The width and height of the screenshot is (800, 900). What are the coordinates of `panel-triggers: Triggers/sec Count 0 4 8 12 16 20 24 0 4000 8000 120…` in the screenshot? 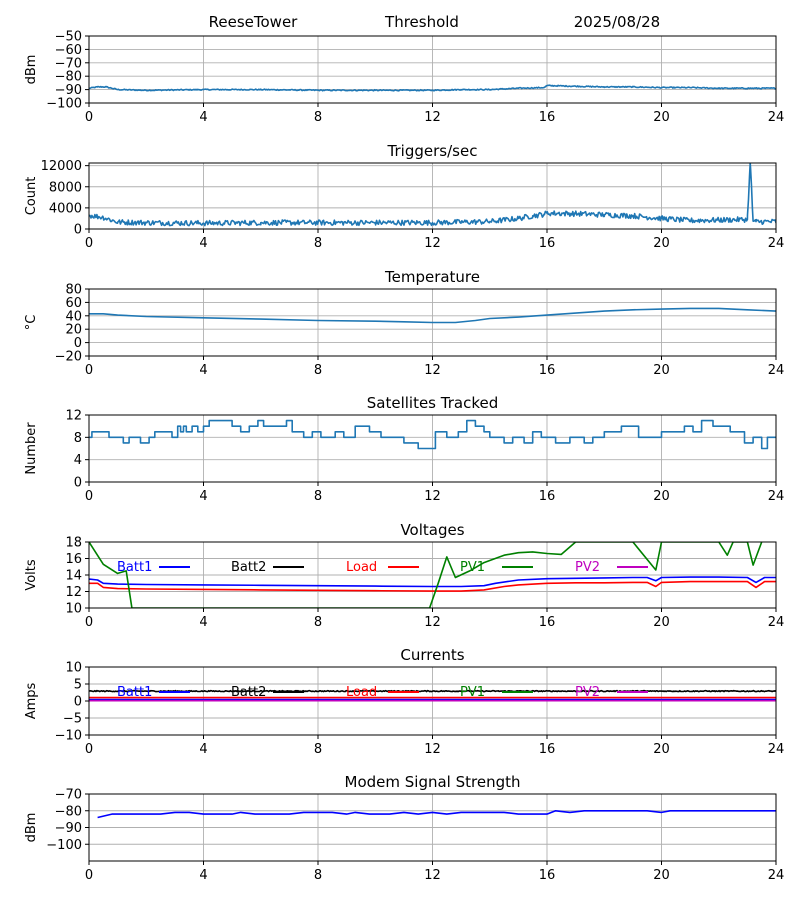 It's located at (404, 196).